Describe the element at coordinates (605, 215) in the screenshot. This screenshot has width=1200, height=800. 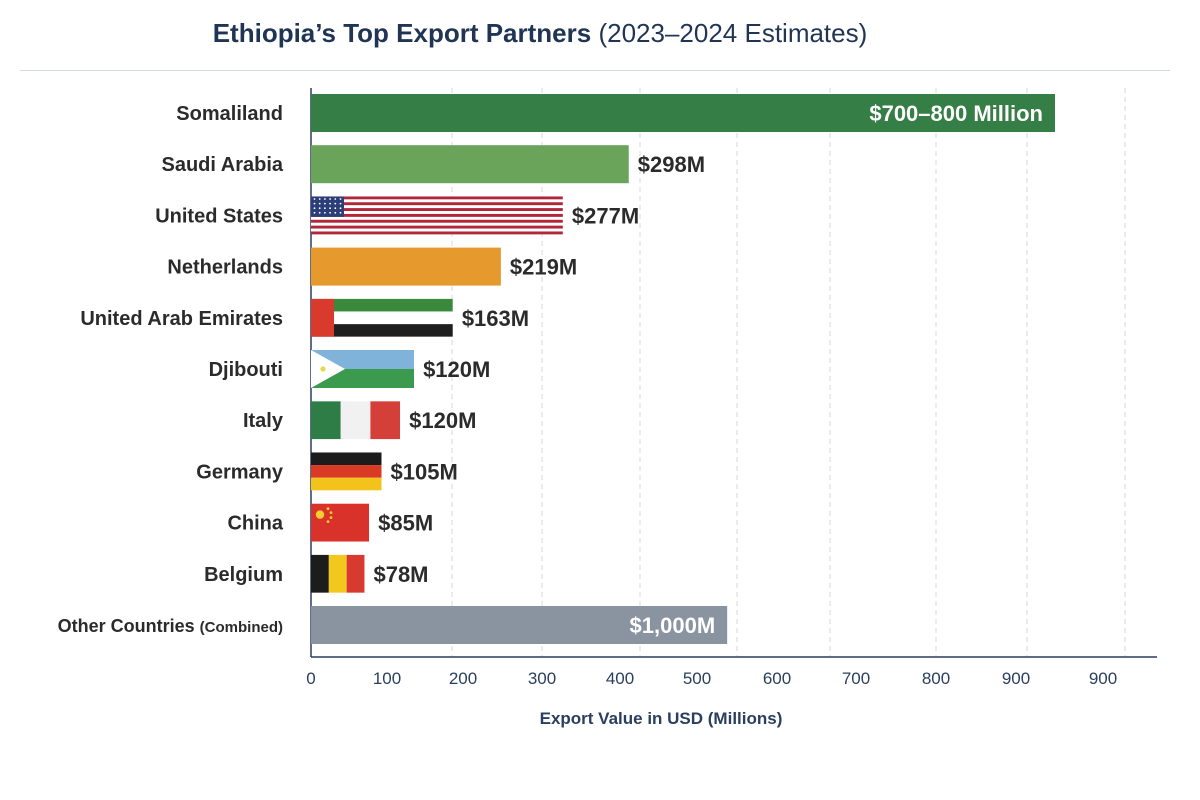
I see `value-label-united-states: $277M` at that location.